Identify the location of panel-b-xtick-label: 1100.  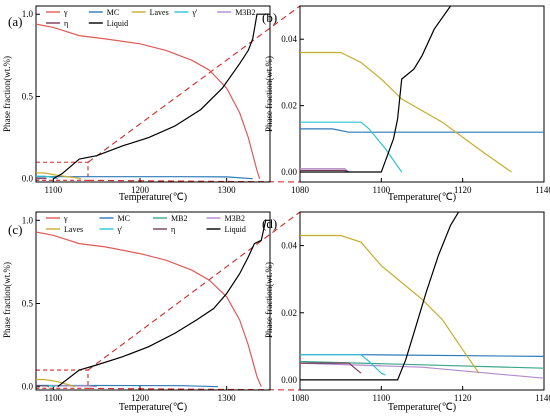
(381, 190).